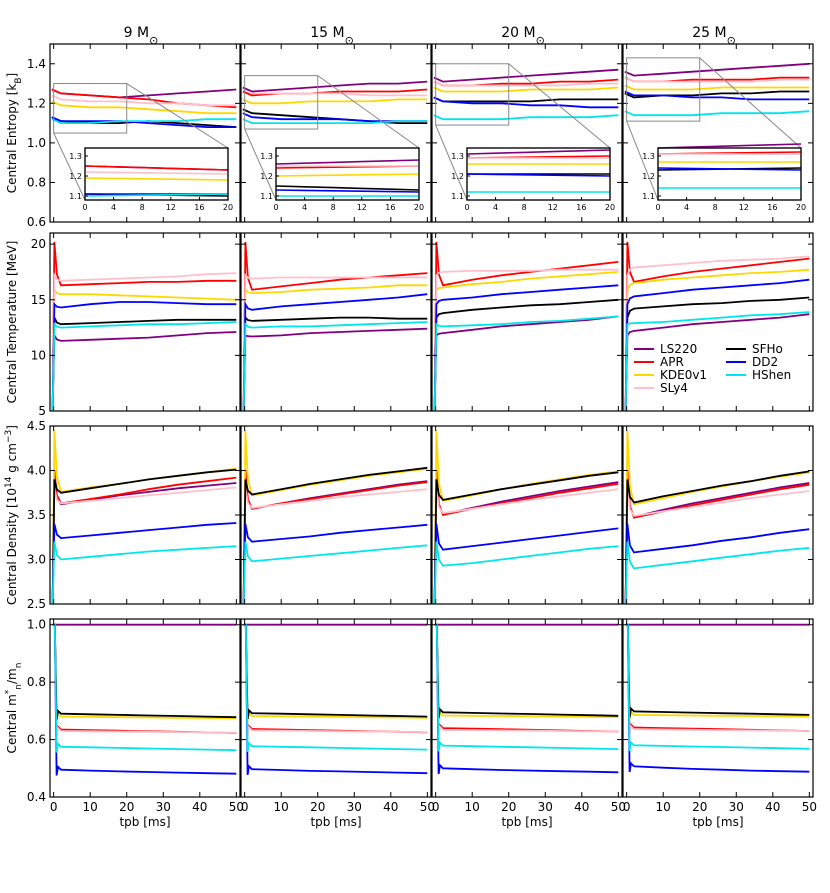  Describe the element at coordinates (526, 537) in the screenshot. I see `series-SFHo-20-density` at that location.